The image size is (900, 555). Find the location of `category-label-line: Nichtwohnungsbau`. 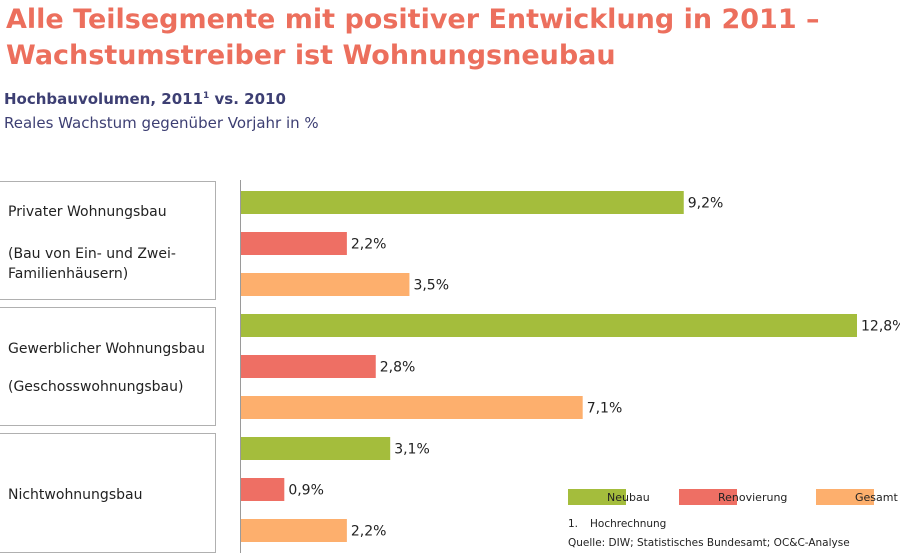

category-label-line: Nichtwohnungsbau is located at coordinates (75, 495).